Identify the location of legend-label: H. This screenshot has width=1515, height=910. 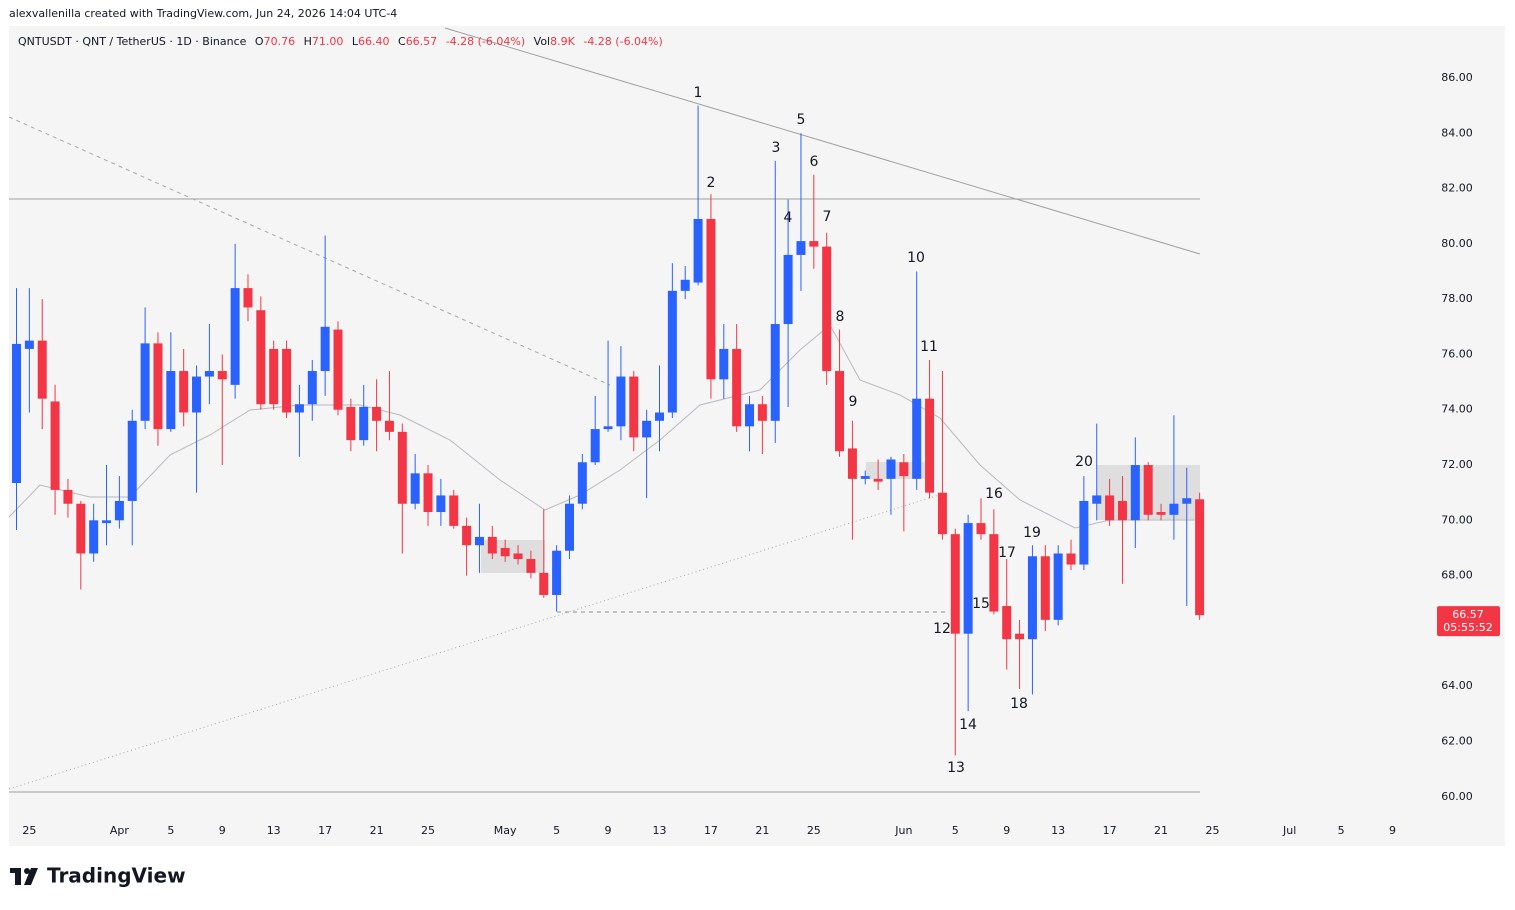
(308, 41).